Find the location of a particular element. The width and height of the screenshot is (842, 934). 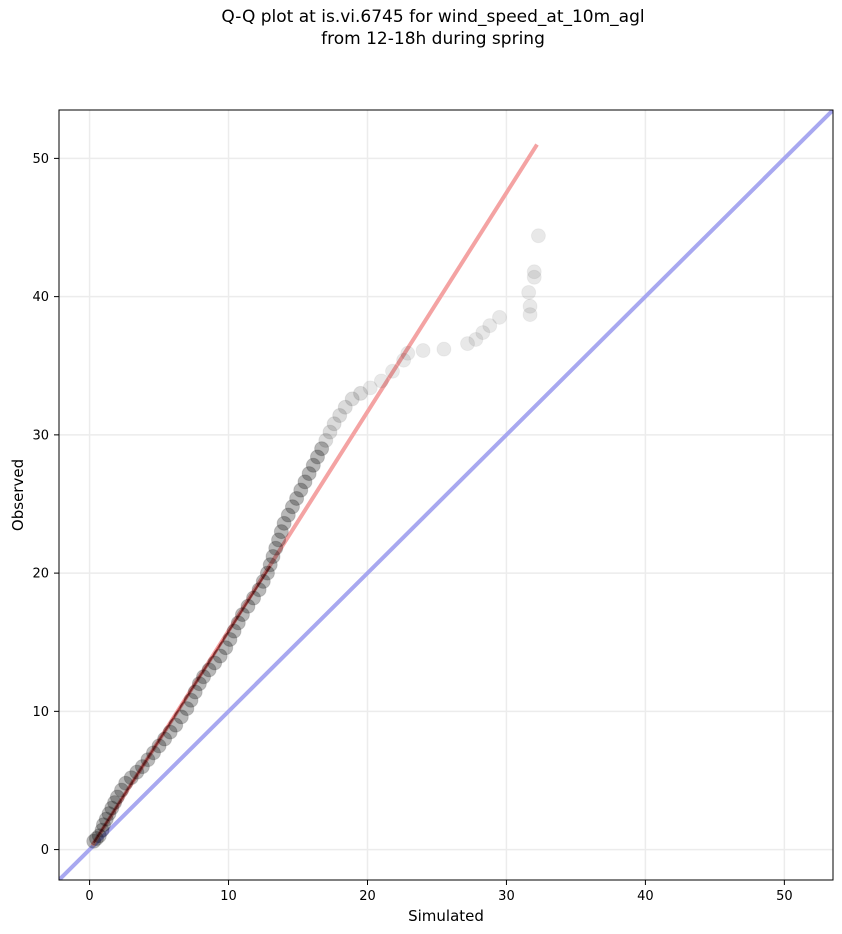

y-tick-label: 40 is located at coordinates (40, 297).